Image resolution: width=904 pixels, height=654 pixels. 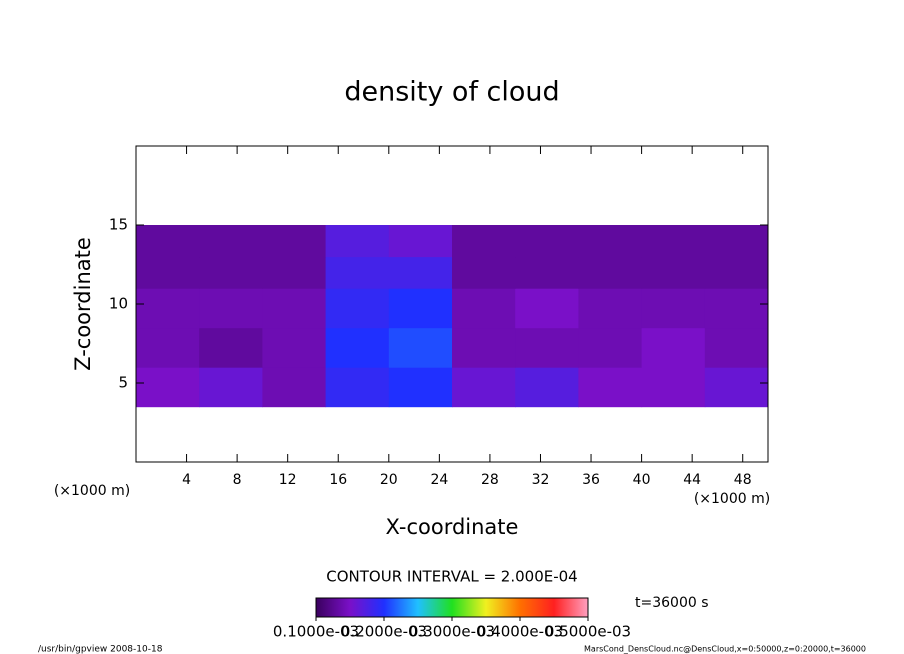 What do you see at coordinates (451, 577) in the screenshot?
I see `contour-interval: CONTOUR INTERVAL = 2.000E-04` at bounding box center [451, 577].